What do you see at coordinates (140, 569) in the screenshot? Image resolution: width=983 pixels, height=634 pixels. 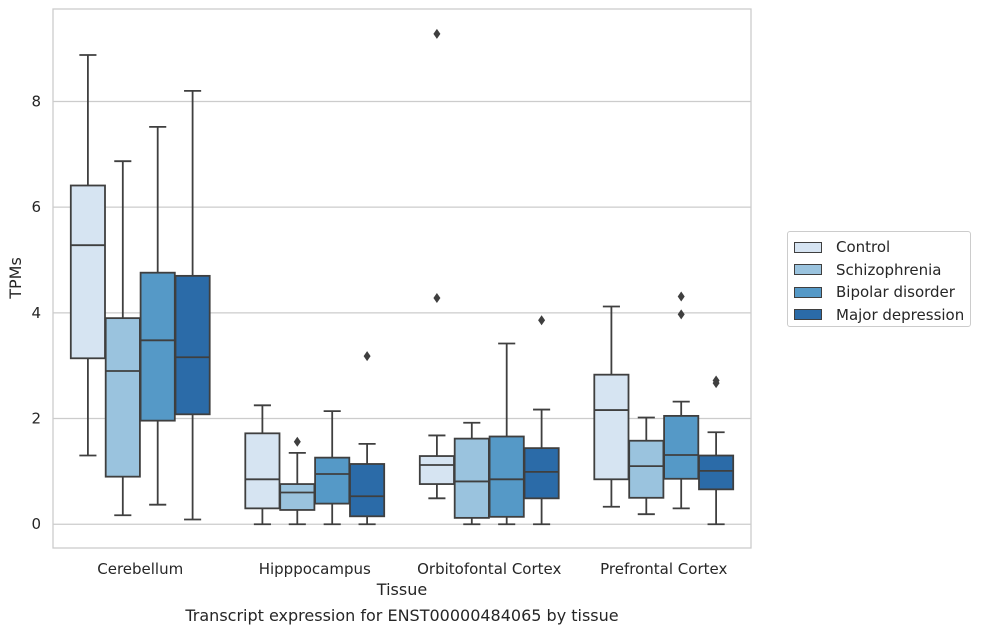 I see `x-tick-label: Cerebellum` at bounding box center [140, 569].